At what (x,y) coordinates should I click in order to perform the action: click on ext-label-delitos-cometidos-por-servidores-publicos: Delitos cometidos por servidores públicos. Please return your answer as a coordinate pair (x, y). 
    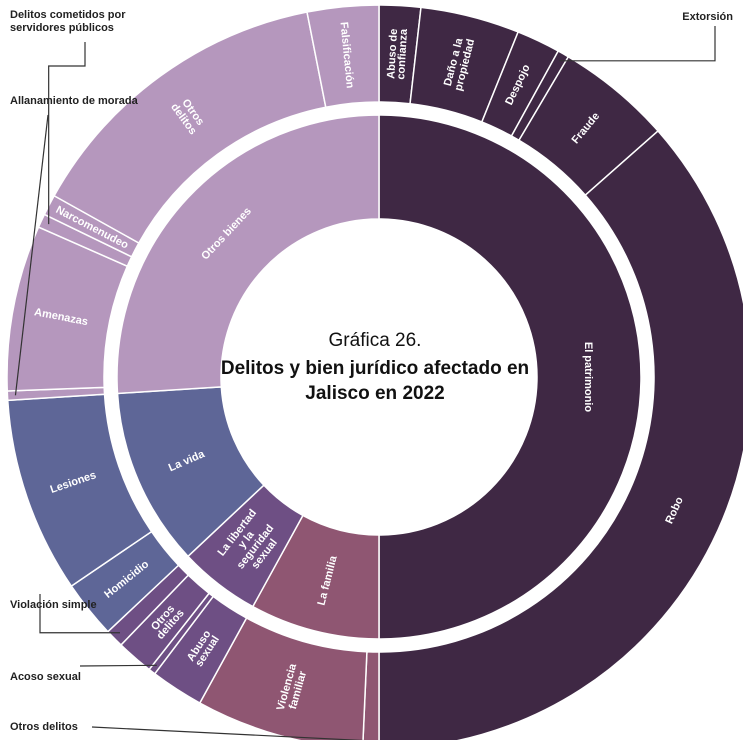
    Looking at the image, I should click on (68, 21).